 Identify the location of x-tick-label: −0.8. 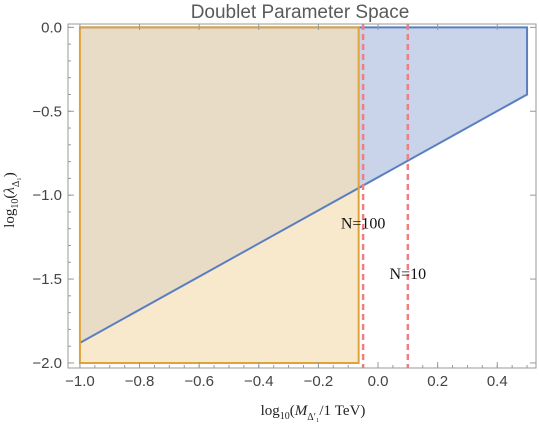
(140, 381).